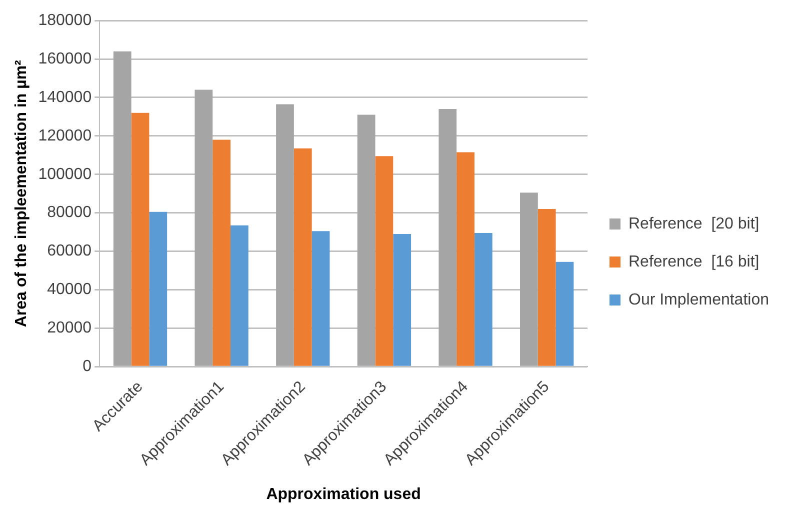  Describe the element at coordinates (87, 367) in the screenshot. I see `y-tick-label: 0` at that location.